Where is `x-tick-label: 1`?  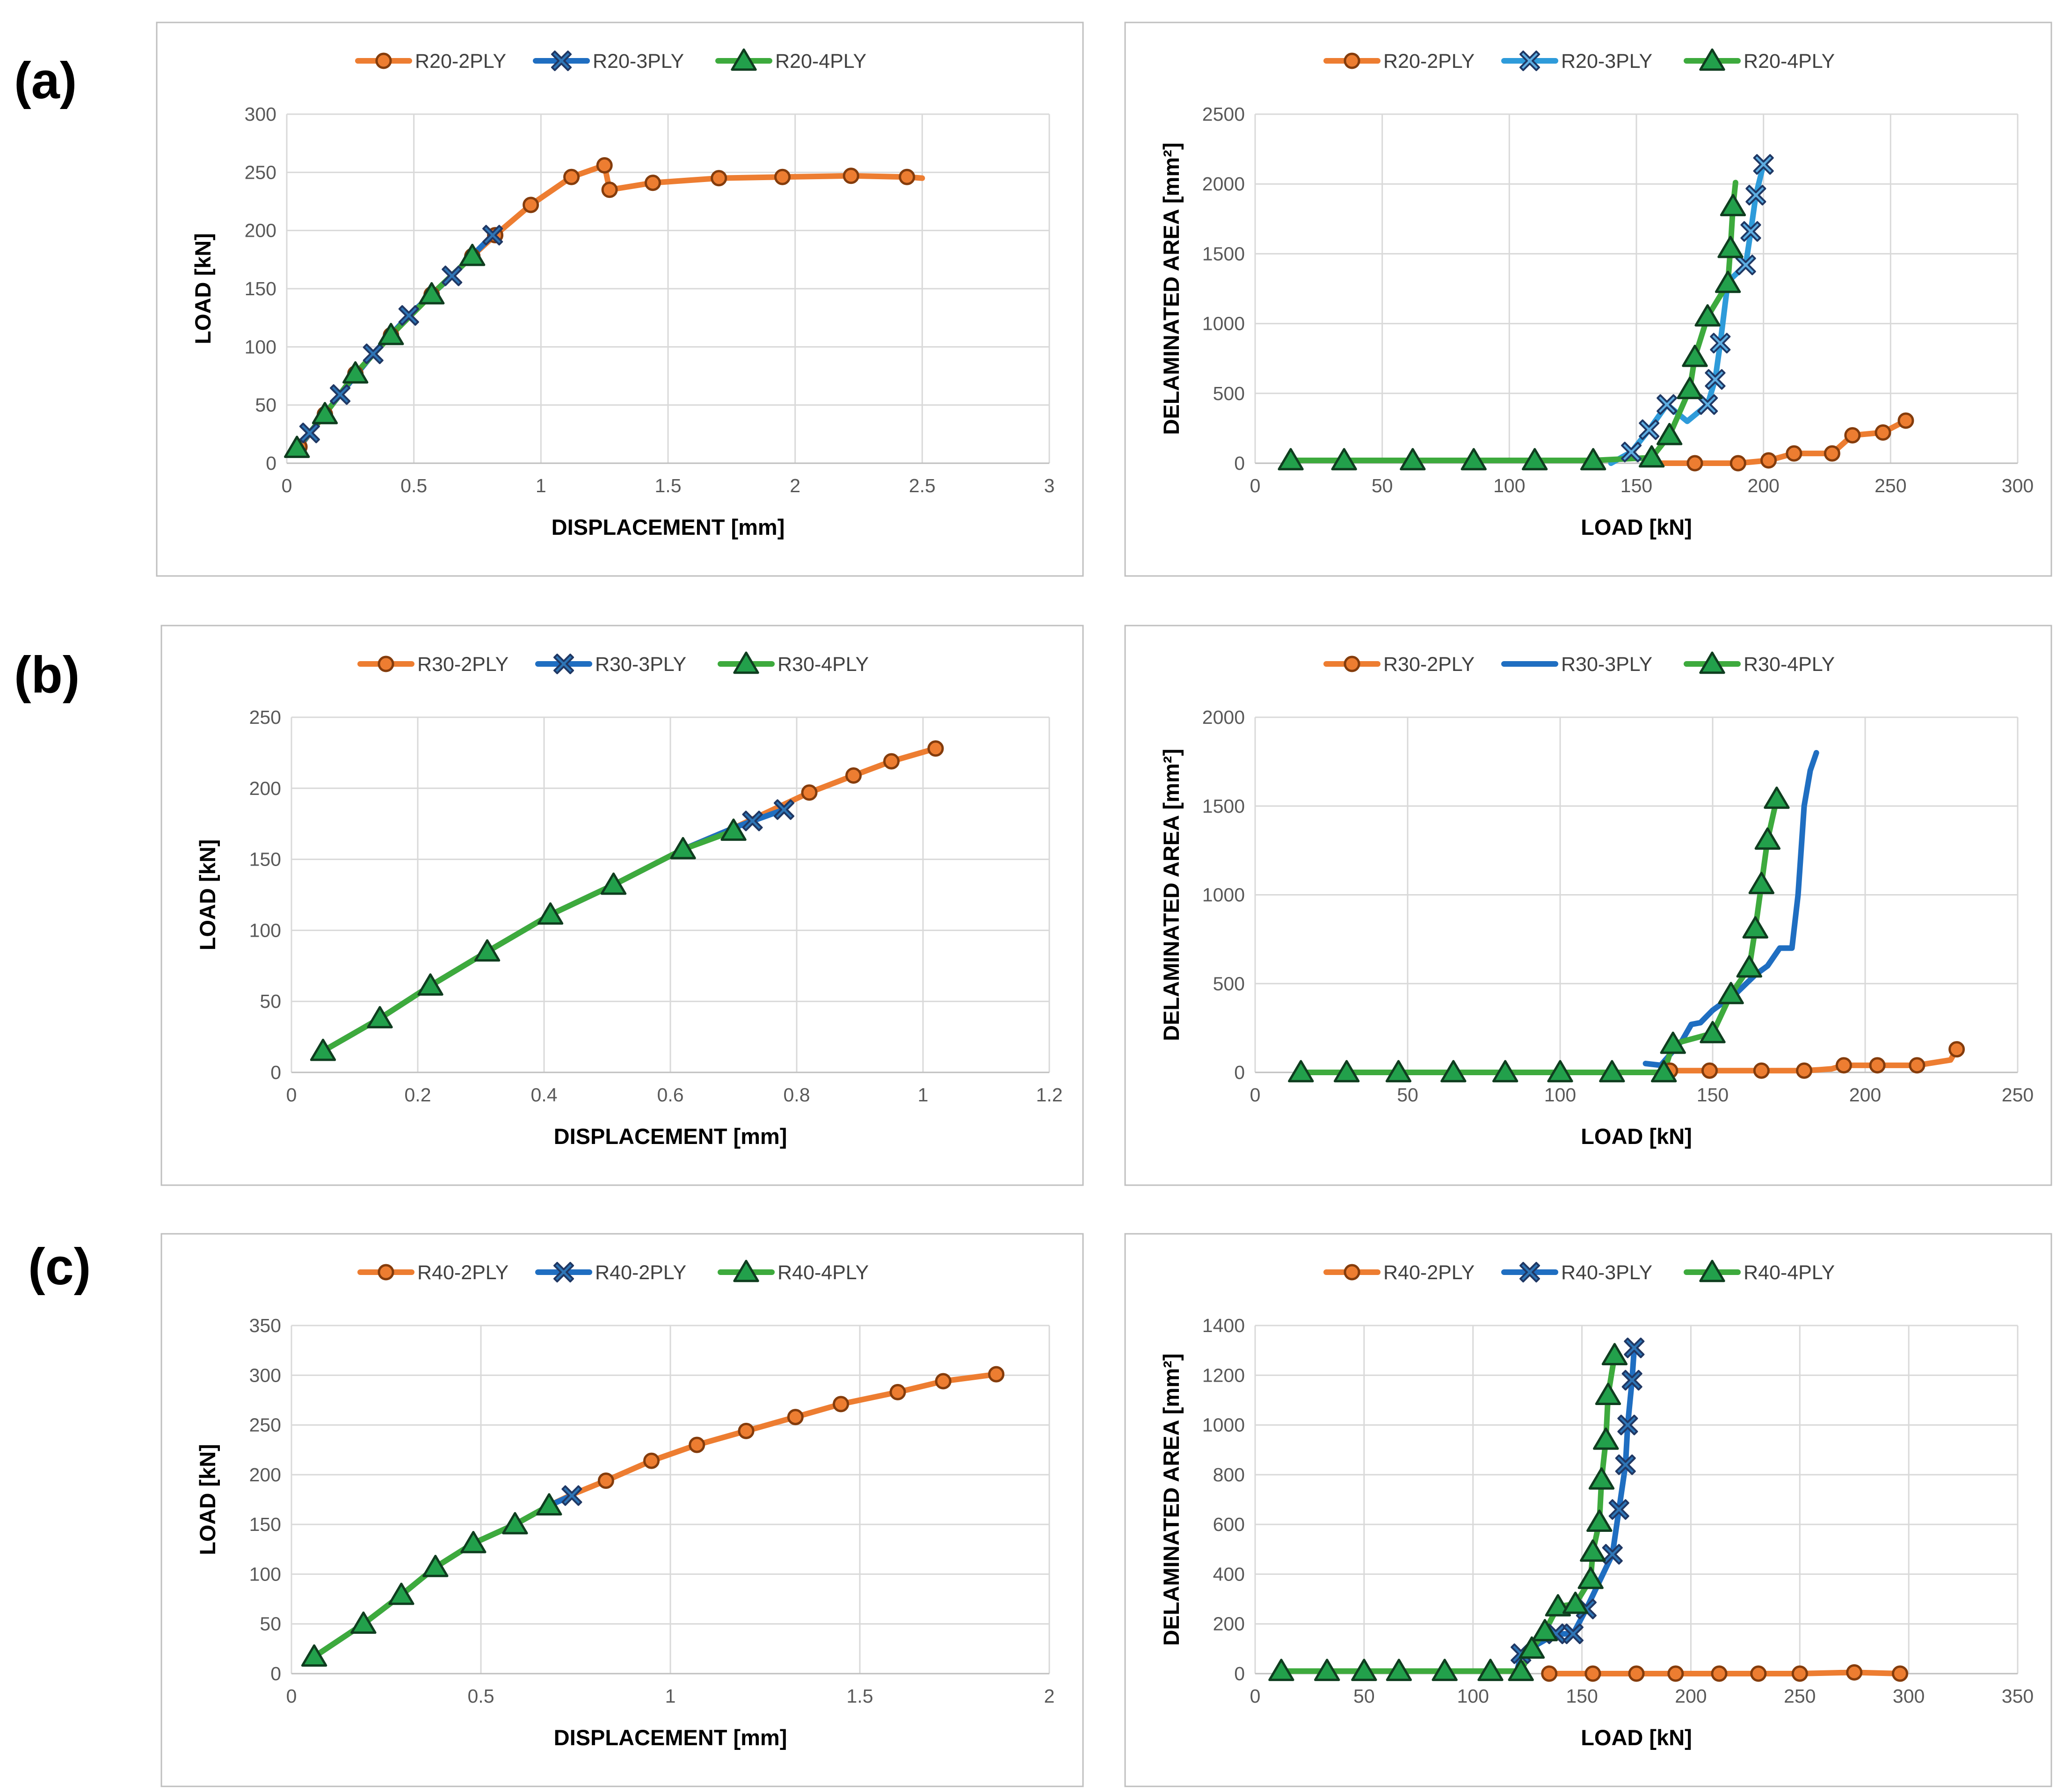
x-tick-label: 1 is located at coordinates (670, 1696).